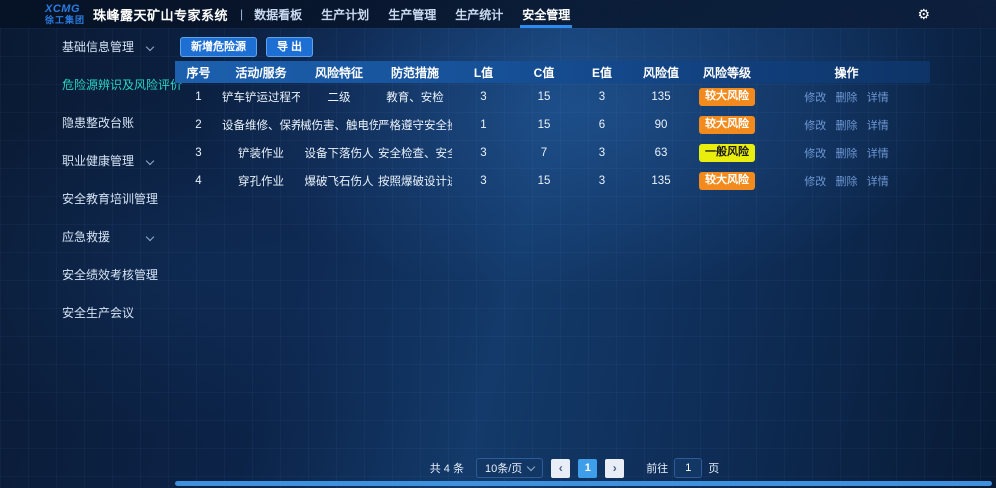 The height and width of the screenshot is (488, 996). I want to click on cell-l-value: 1, so click(483, 125).